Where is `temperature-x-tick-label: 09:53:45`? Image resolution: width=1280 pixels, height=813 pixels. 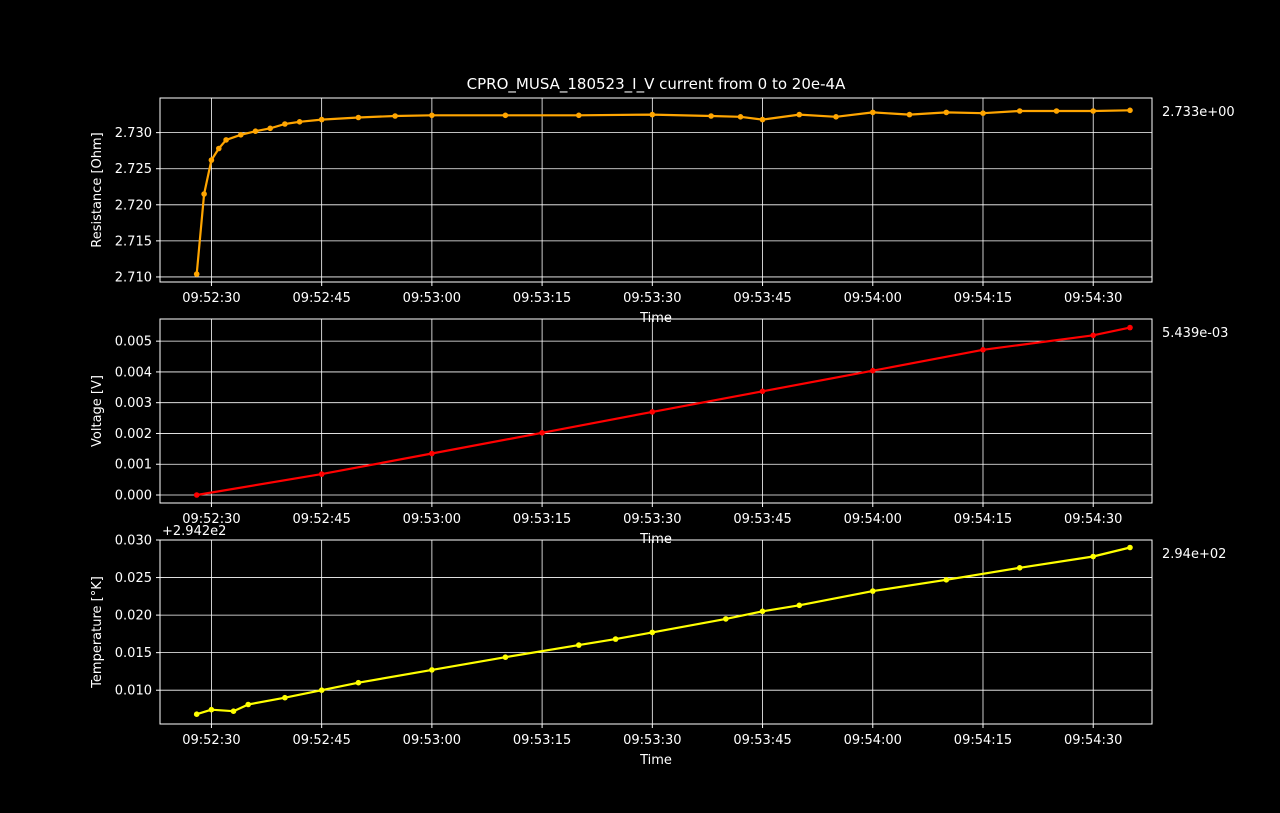 temperature-x-tick-label: 09:53:45 is located at coordinates (762, 740).